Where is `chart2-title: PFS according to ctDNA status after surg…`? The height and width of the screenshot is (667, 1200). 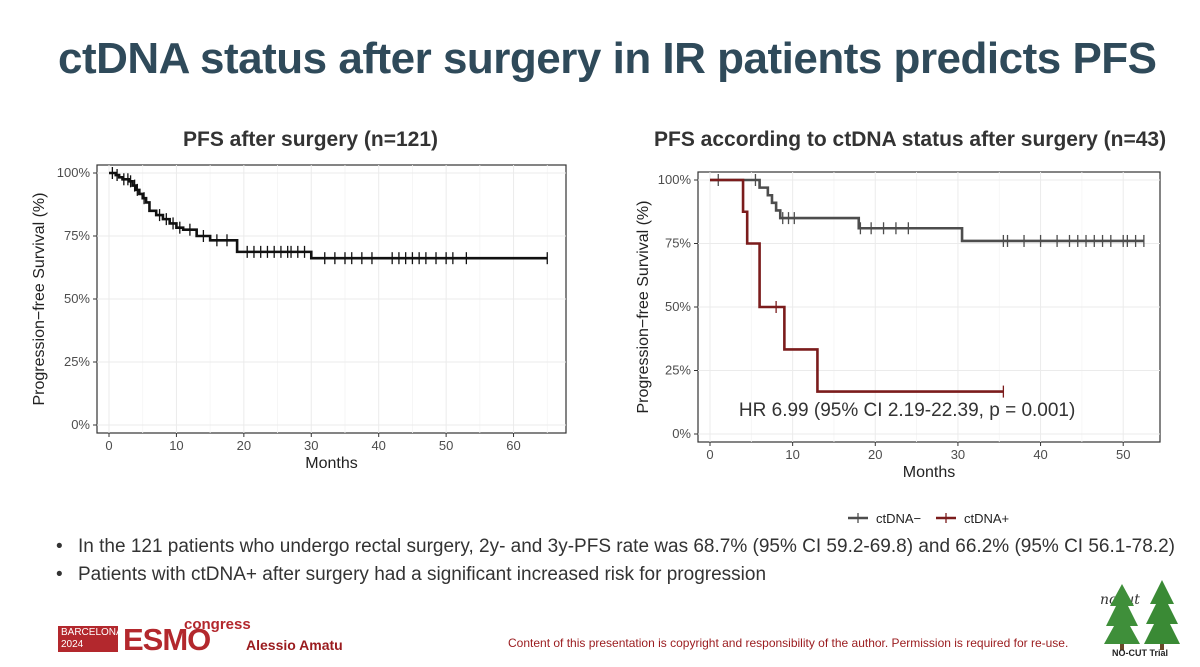
chart2-title: PFS according to ctDNA status after surg… is located at coordinates (910, 139).